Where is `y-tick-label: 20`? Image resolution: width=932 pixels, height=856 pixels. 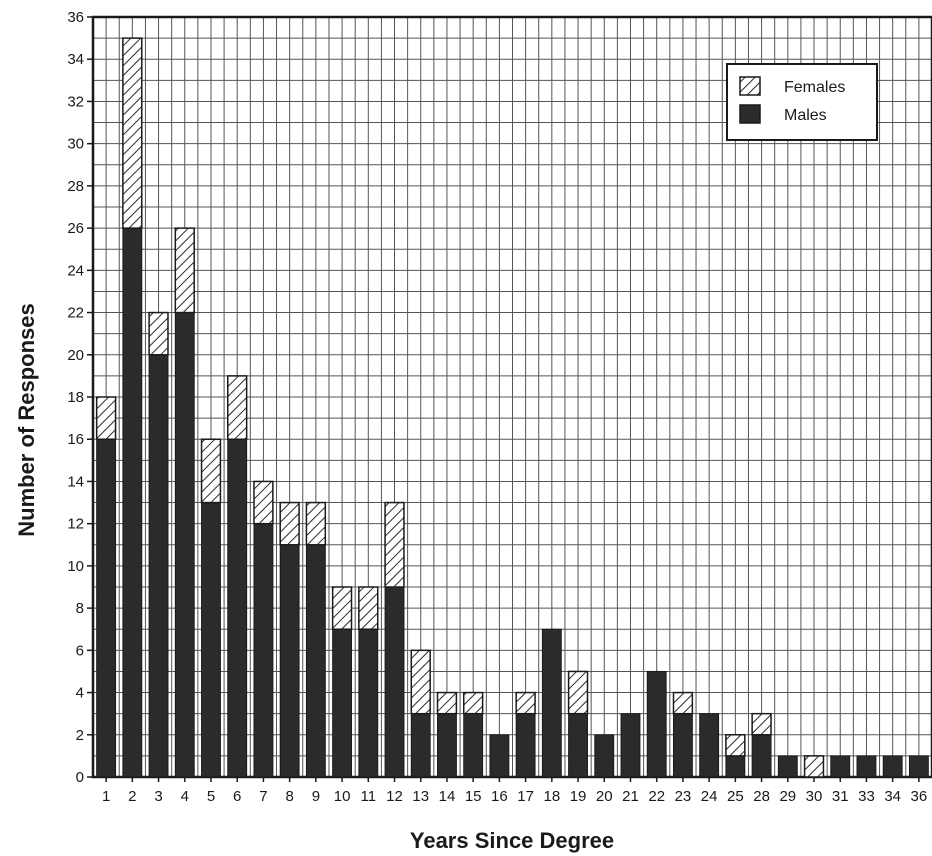 y-tick-label: 20 is located at coordinates (75, 355).